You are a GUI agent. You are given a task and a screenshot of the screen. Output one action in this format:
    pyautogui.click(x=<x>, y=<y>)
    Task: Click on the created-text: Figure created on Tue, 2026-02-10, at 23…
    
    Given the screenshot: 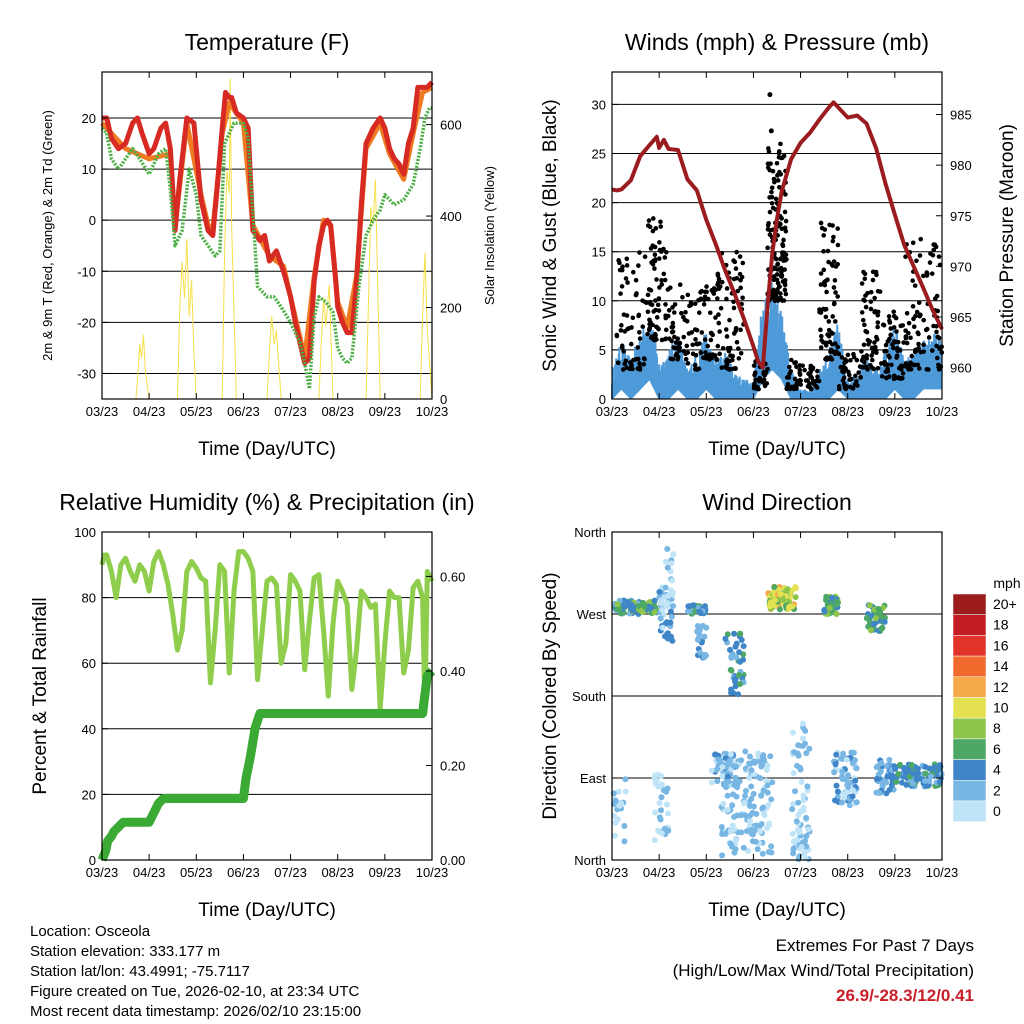 What is the action you would take?
    pyautogui.click(x=195, y=991)
    